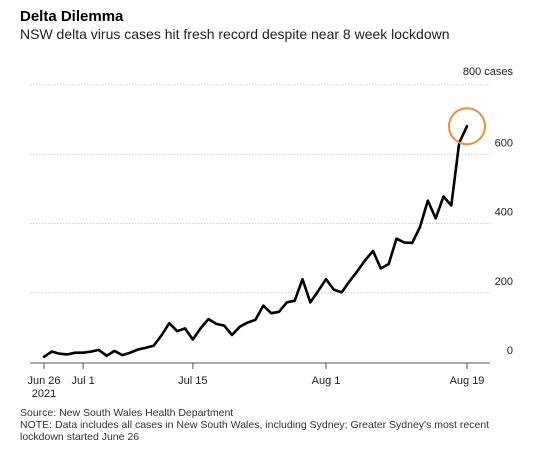 This screenshot has height=454, width=533. What do you see at coordinates (43, 381) in the screenshot?
I see `x-tick-label-0: Jun 26` at bounding box center [43, 381].